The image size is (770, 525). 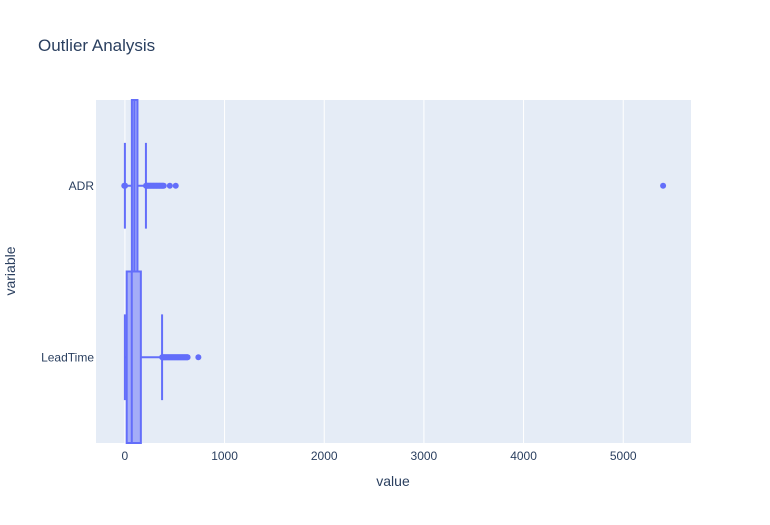 I want to click on box-iqr, so click(x=133, y=357).